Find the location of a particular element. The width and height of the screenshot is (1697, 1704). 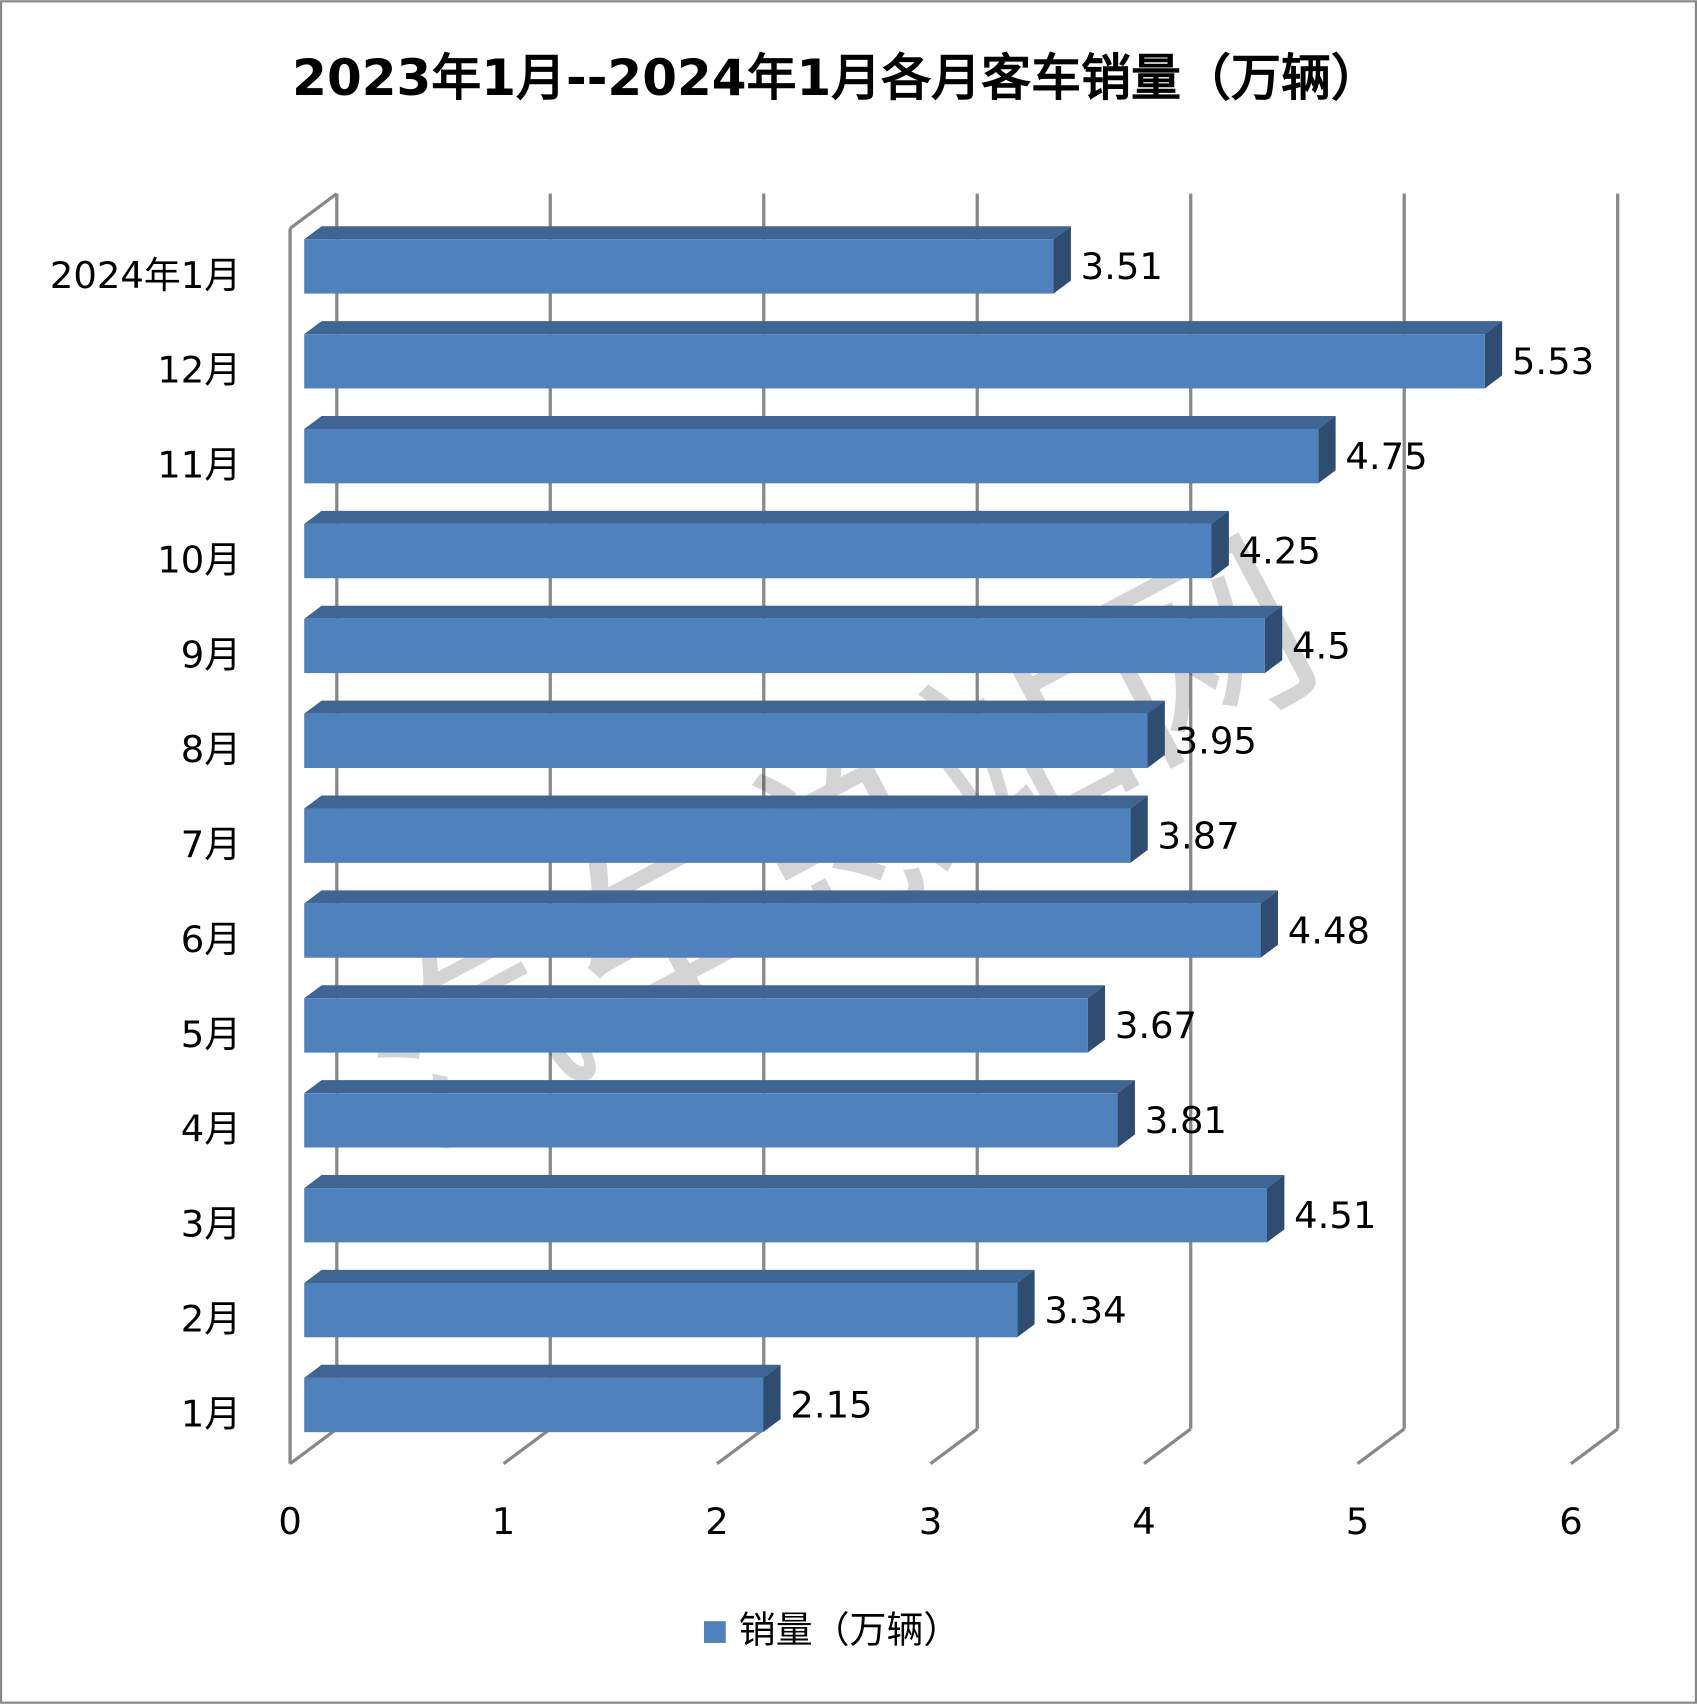

chart-title: 2023年1月--2024年1月各月客车销量（万辆） is located at coordinates (836, 78).